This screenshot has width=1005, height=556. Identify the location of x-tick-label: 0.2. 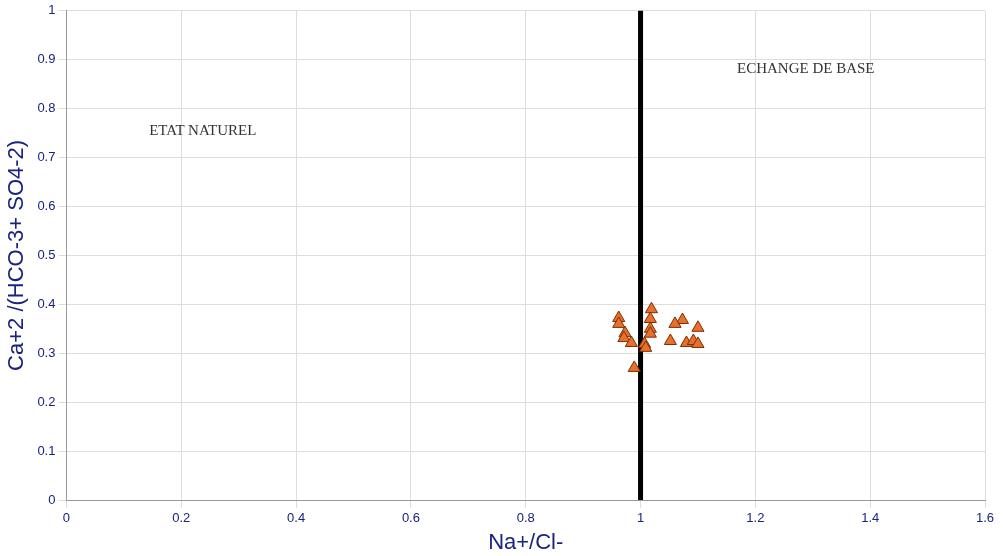
(181, 518).